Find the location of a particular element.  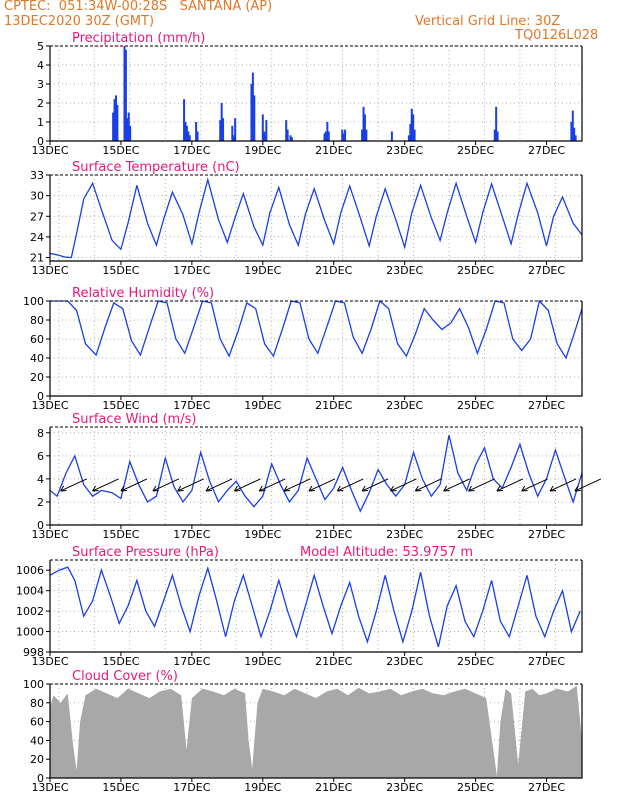

run-date-header: 13DEC2020 30Z (GMT) is located at coordinates (79, 21).